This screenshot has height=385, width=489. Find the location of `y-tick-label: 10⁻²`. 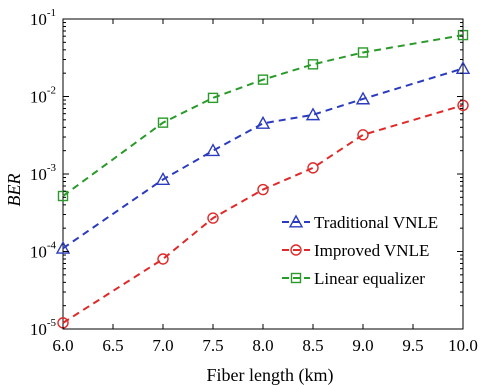

y-tick-label: 10⁻² is located at coordinates (43, 96).